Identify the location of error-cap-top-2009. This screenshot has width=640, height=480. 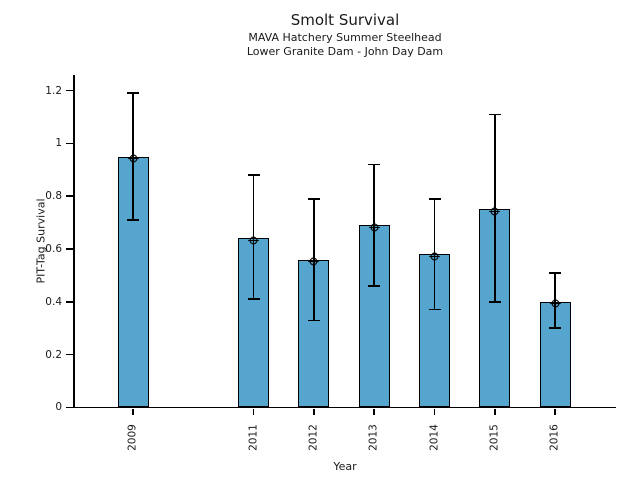
(133, 93).